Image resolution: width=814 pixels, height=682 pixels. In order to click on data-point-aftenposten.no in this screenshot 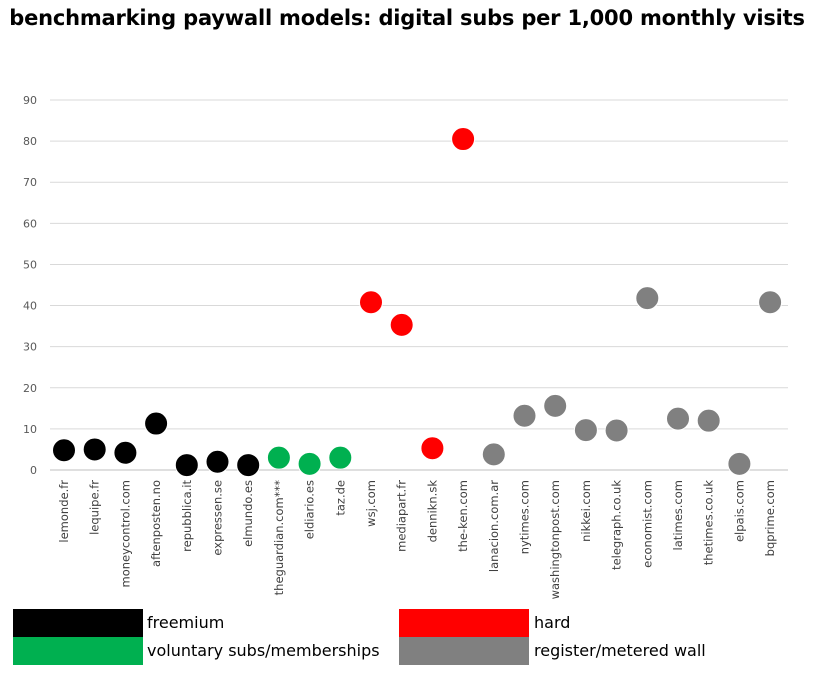, I will do `click(156, 423)`.